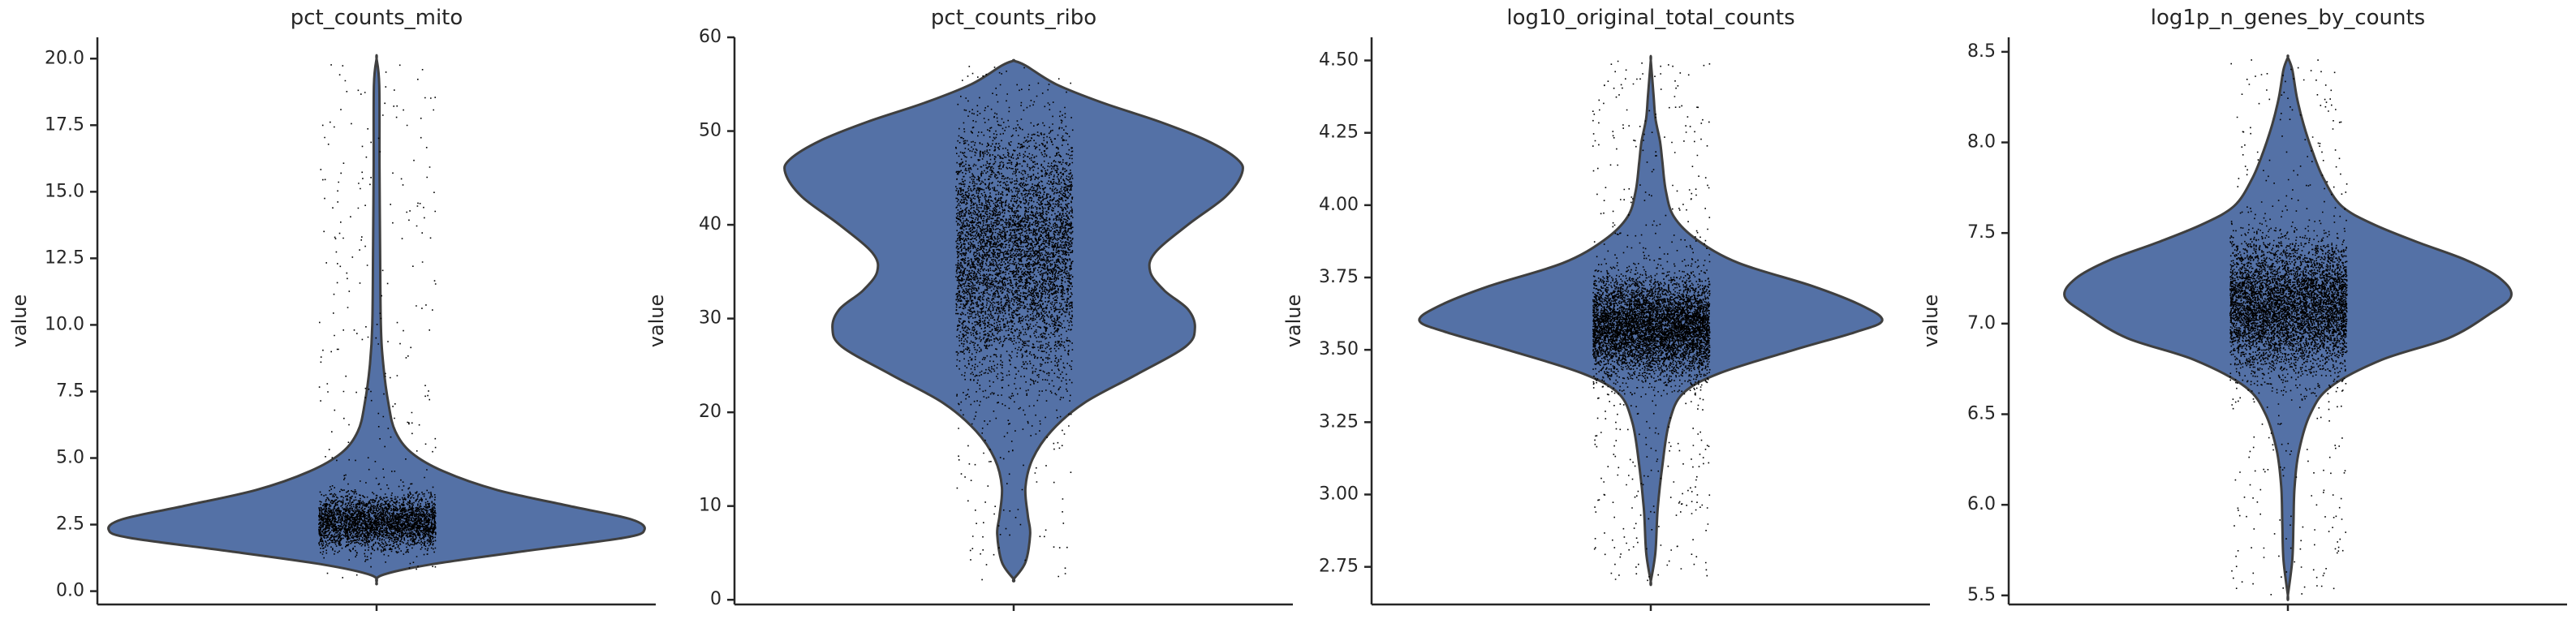  Describe the element at coordinates (710, 131) in the screenshot. I see `y-tick-label: 50` at that location.